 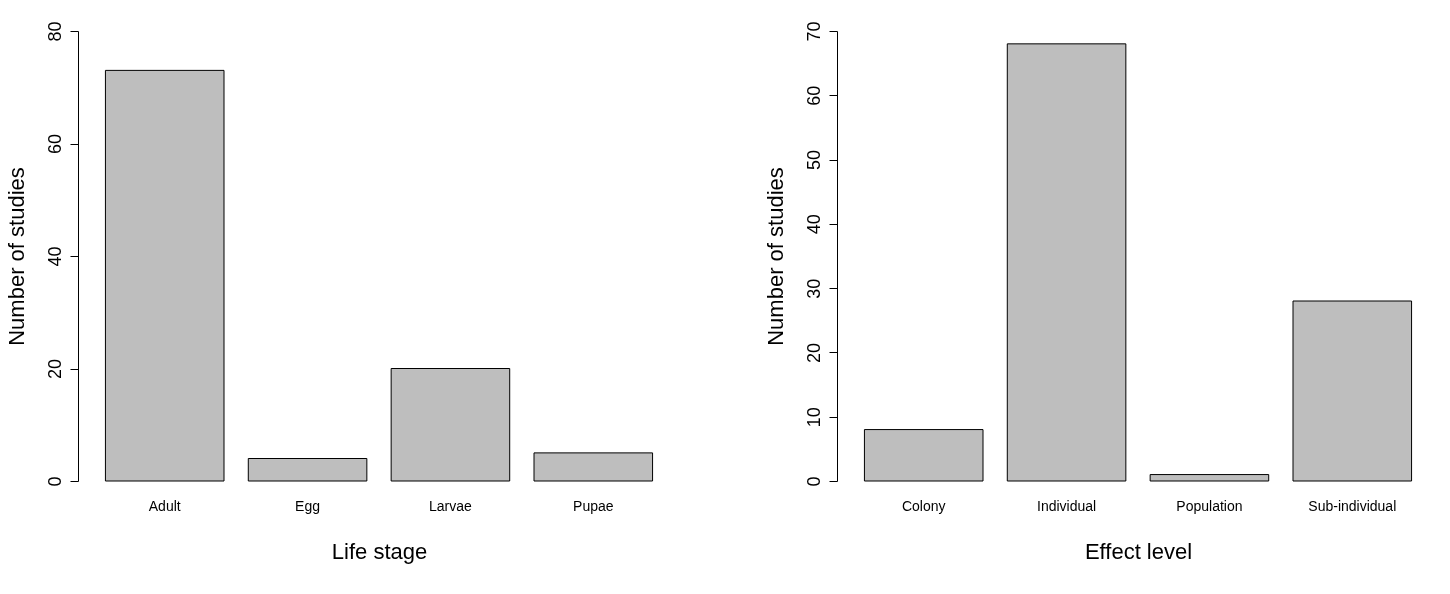 I want to click on x-tick-label: Adult, so click(x=164, y=505).